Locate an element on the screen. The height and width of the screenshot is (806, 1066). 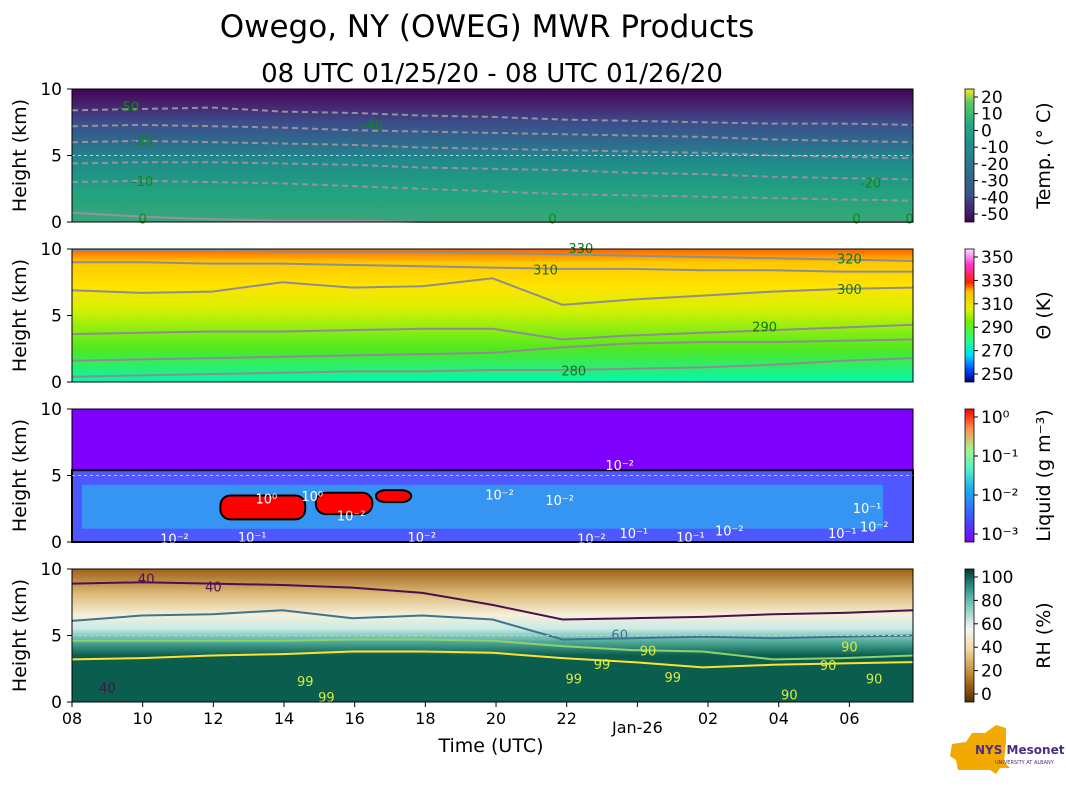
colorbar-label: Temp. (° C) is located at coordinates (1044, 155).